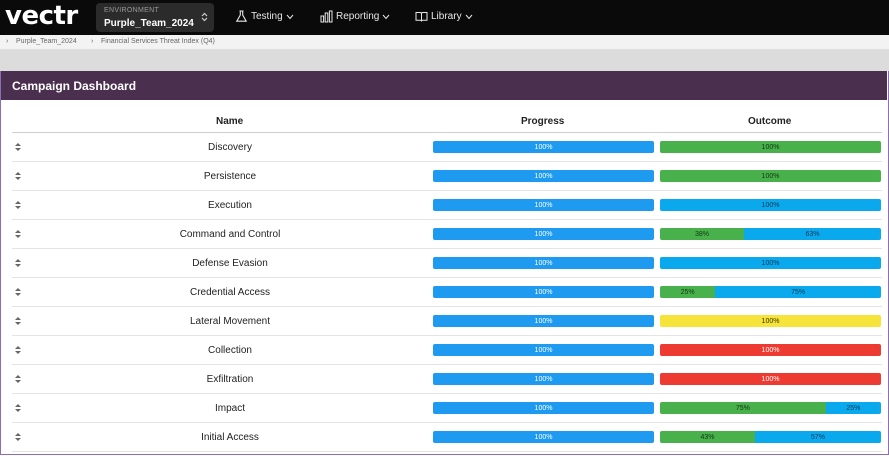 The height and width of the screenshot is (456, 889). I want to click on table-row: Credential Access 100% 25% 75%, so click(447, 292).